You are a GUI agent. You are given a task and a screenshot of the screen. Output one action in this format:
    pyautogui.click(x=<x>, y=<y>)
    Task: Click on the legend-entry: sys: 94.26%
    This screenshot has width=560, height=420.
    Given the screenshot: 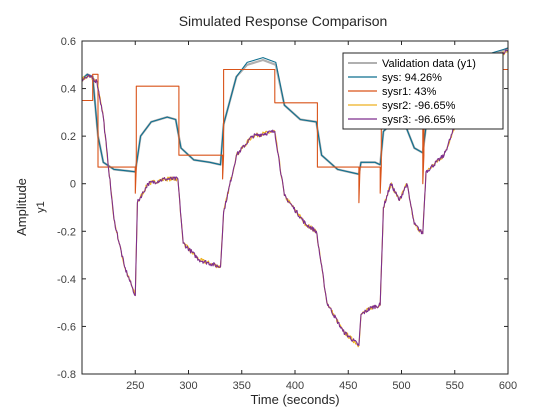 What is the action you would take?
    pyautogui.click(x=412, y=78)
    